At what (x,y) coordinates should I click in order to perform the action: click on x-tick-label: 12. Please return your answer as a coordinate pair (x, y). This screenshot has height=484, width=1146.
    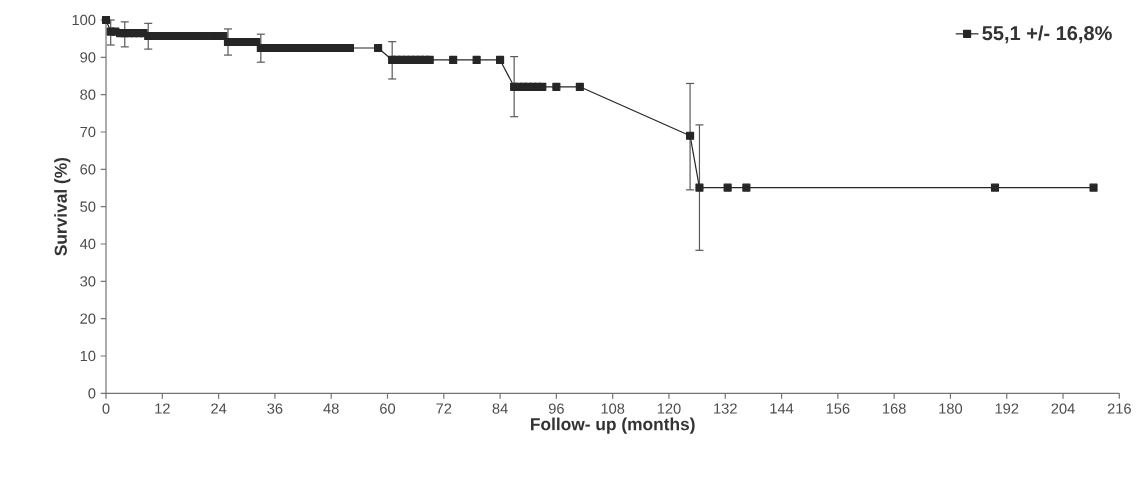
    Looking at the image, I should click on (162, 408).